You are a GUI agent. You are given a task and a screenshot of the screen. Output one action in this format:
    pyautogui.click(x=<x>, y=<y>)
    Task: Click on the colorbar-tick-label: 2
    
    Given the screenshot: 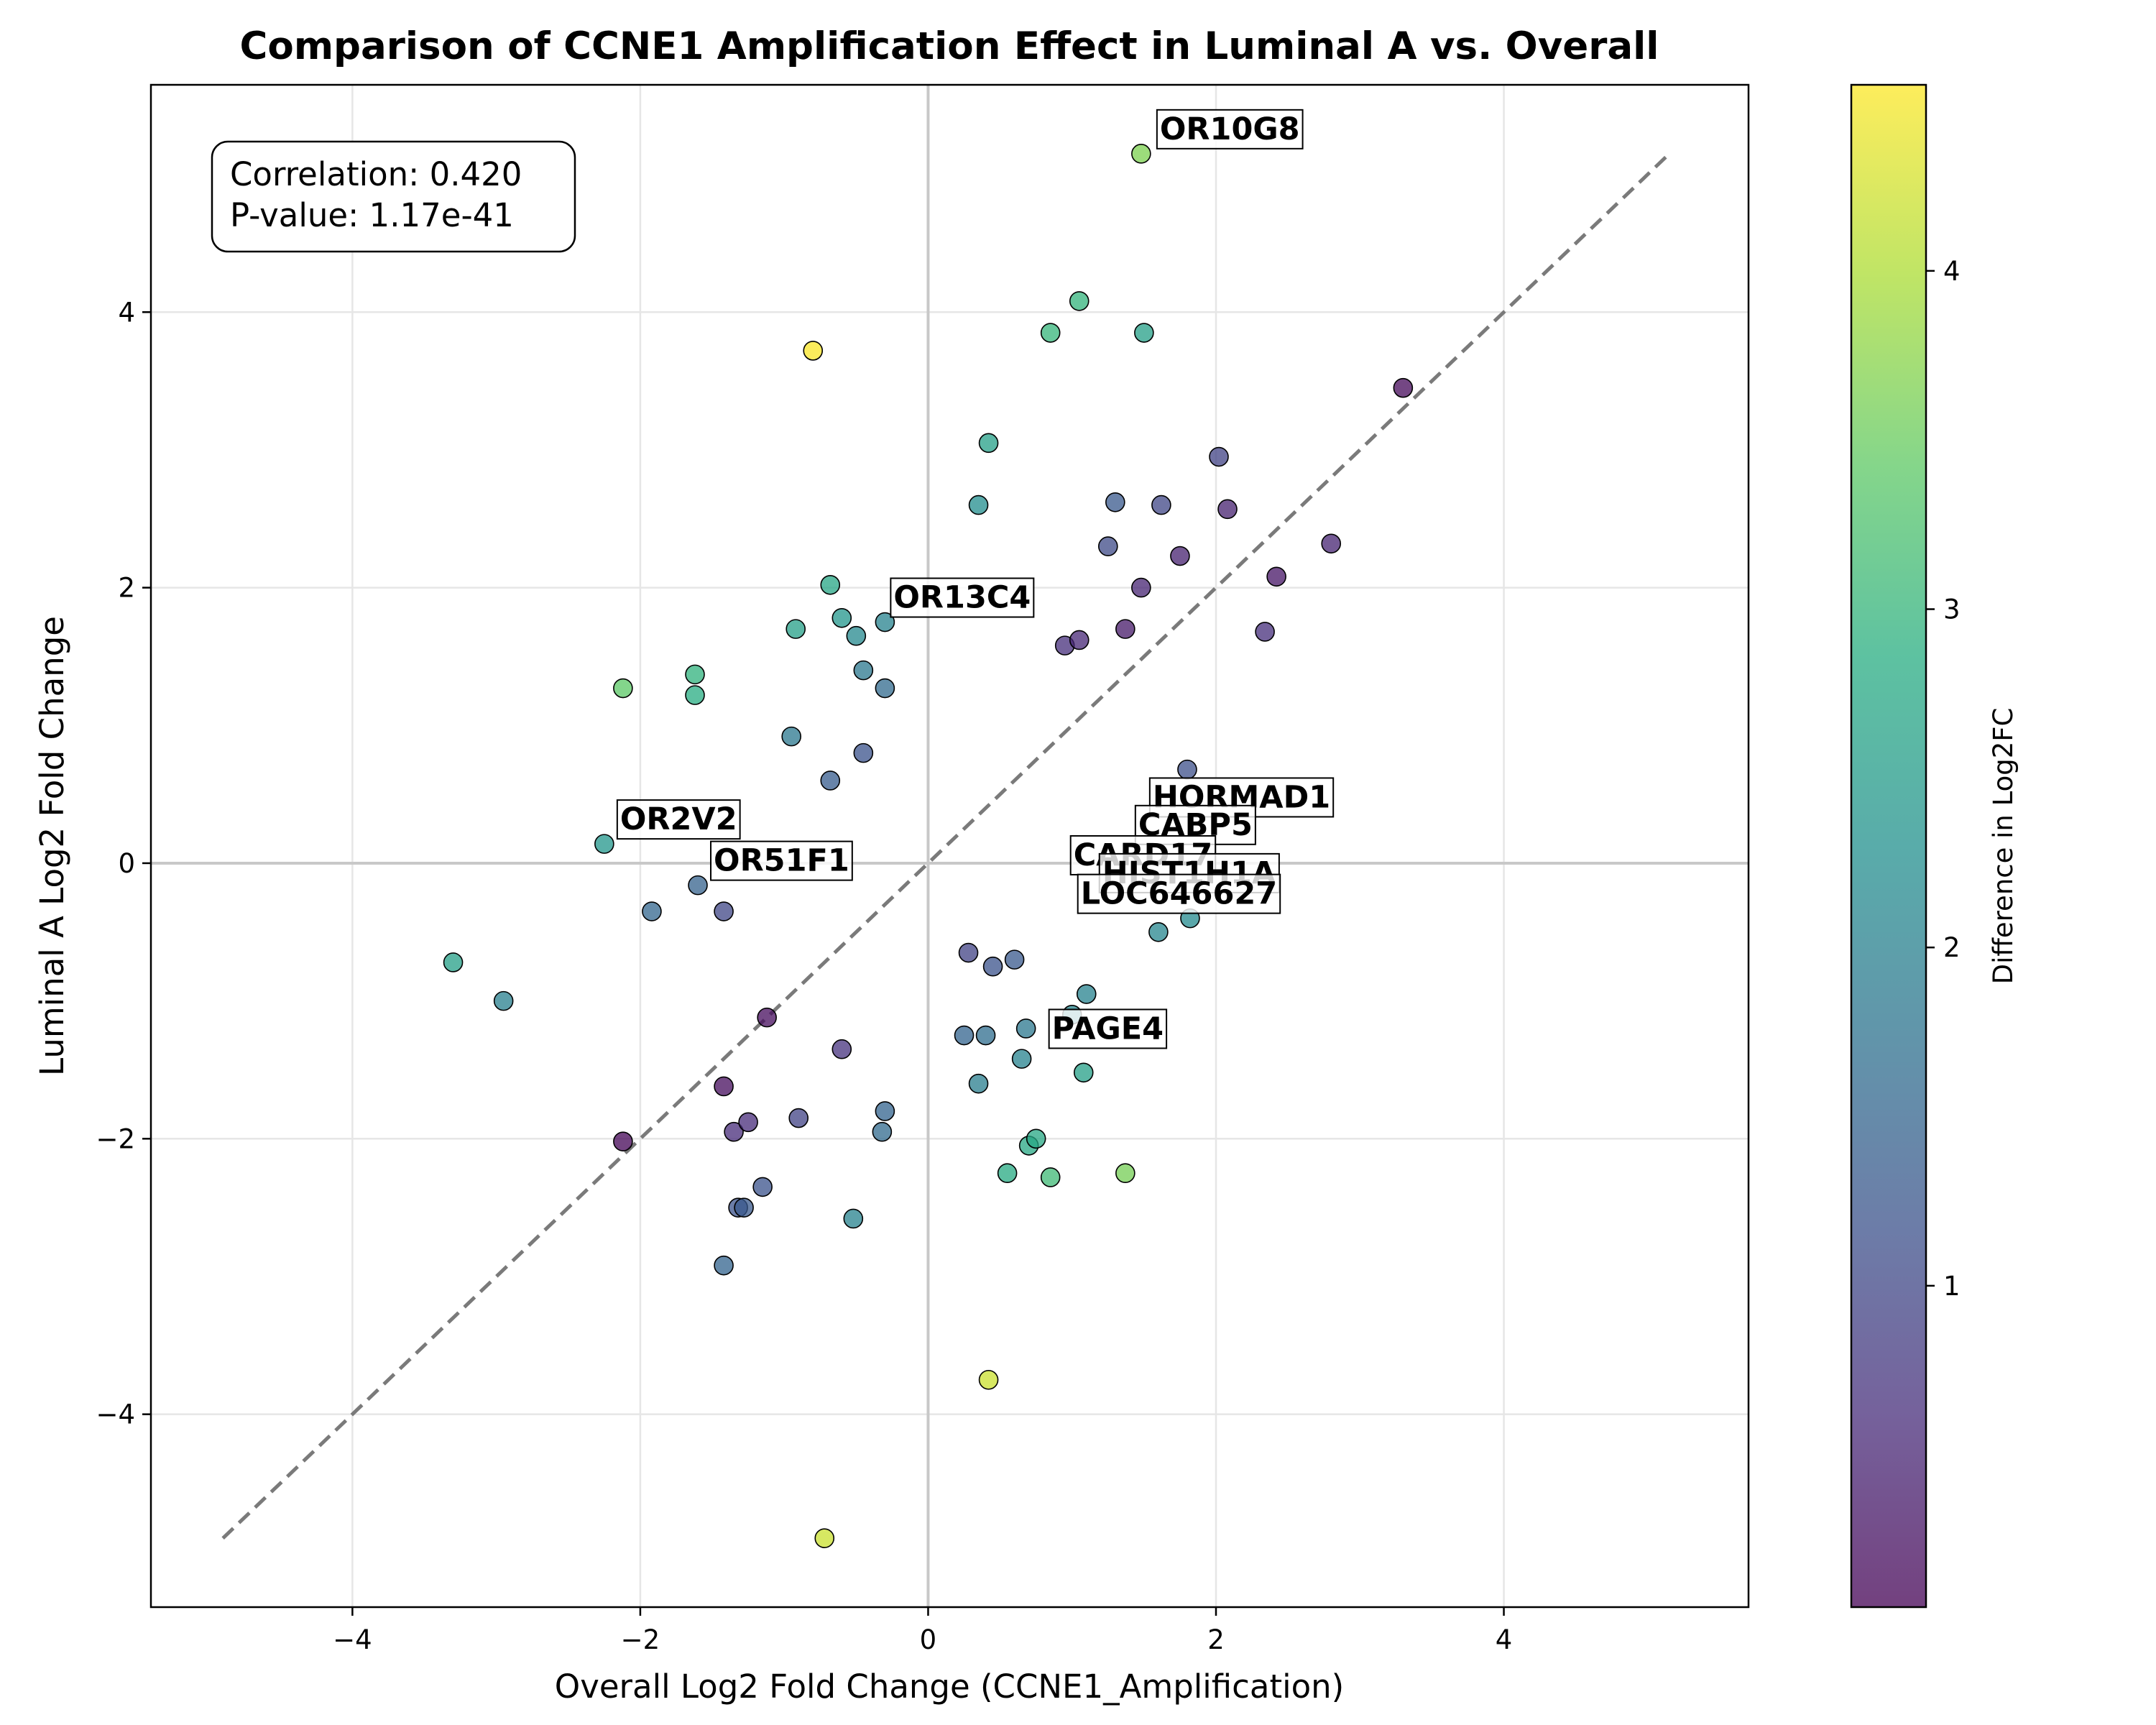 What is the action you would take?
    pyautogui.click(x=1952, y=947)
    